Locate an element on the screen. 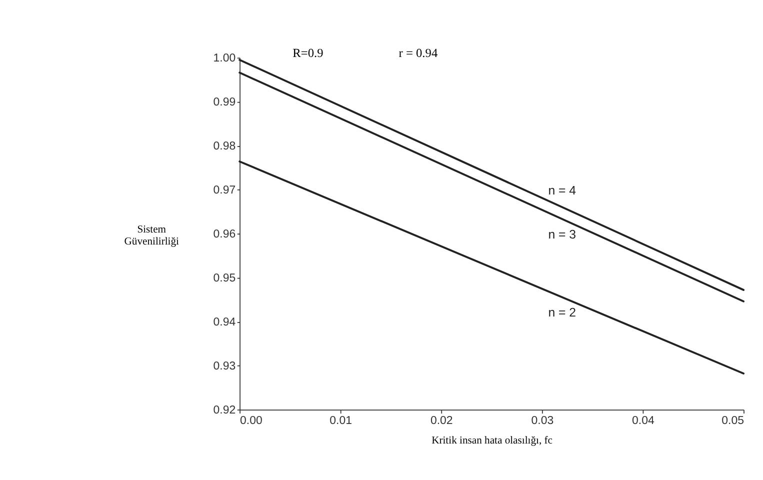 This screenshot has width=763, height=480. y-tick-label: 1.00 is located at coordinates (224, 58).